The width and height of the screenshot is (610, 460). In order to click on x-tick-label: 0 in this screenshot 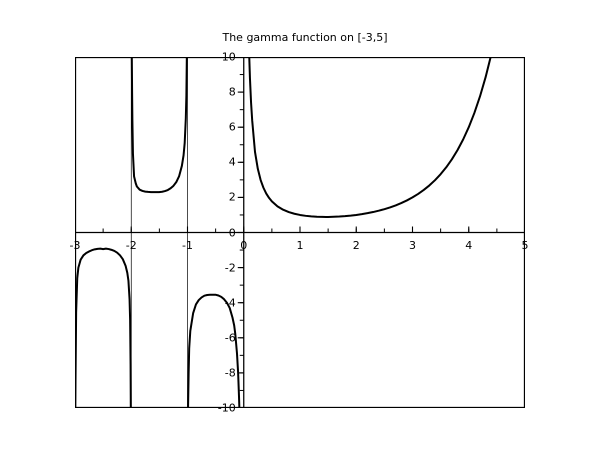, I will do `click(244, 245)`.